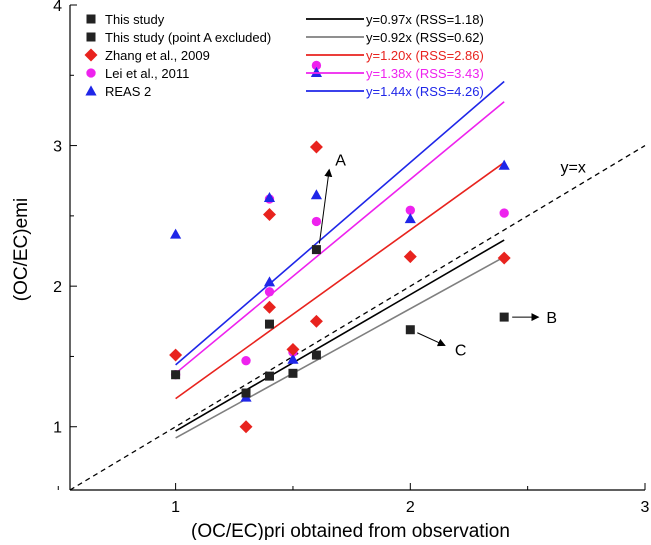 Image resolution: width=651 pixels, height=545 pixels. What do you see at coordinates (325, 206) in the screenshot?
I see `annotation-arrow-A` at bounding box center [325, 206].